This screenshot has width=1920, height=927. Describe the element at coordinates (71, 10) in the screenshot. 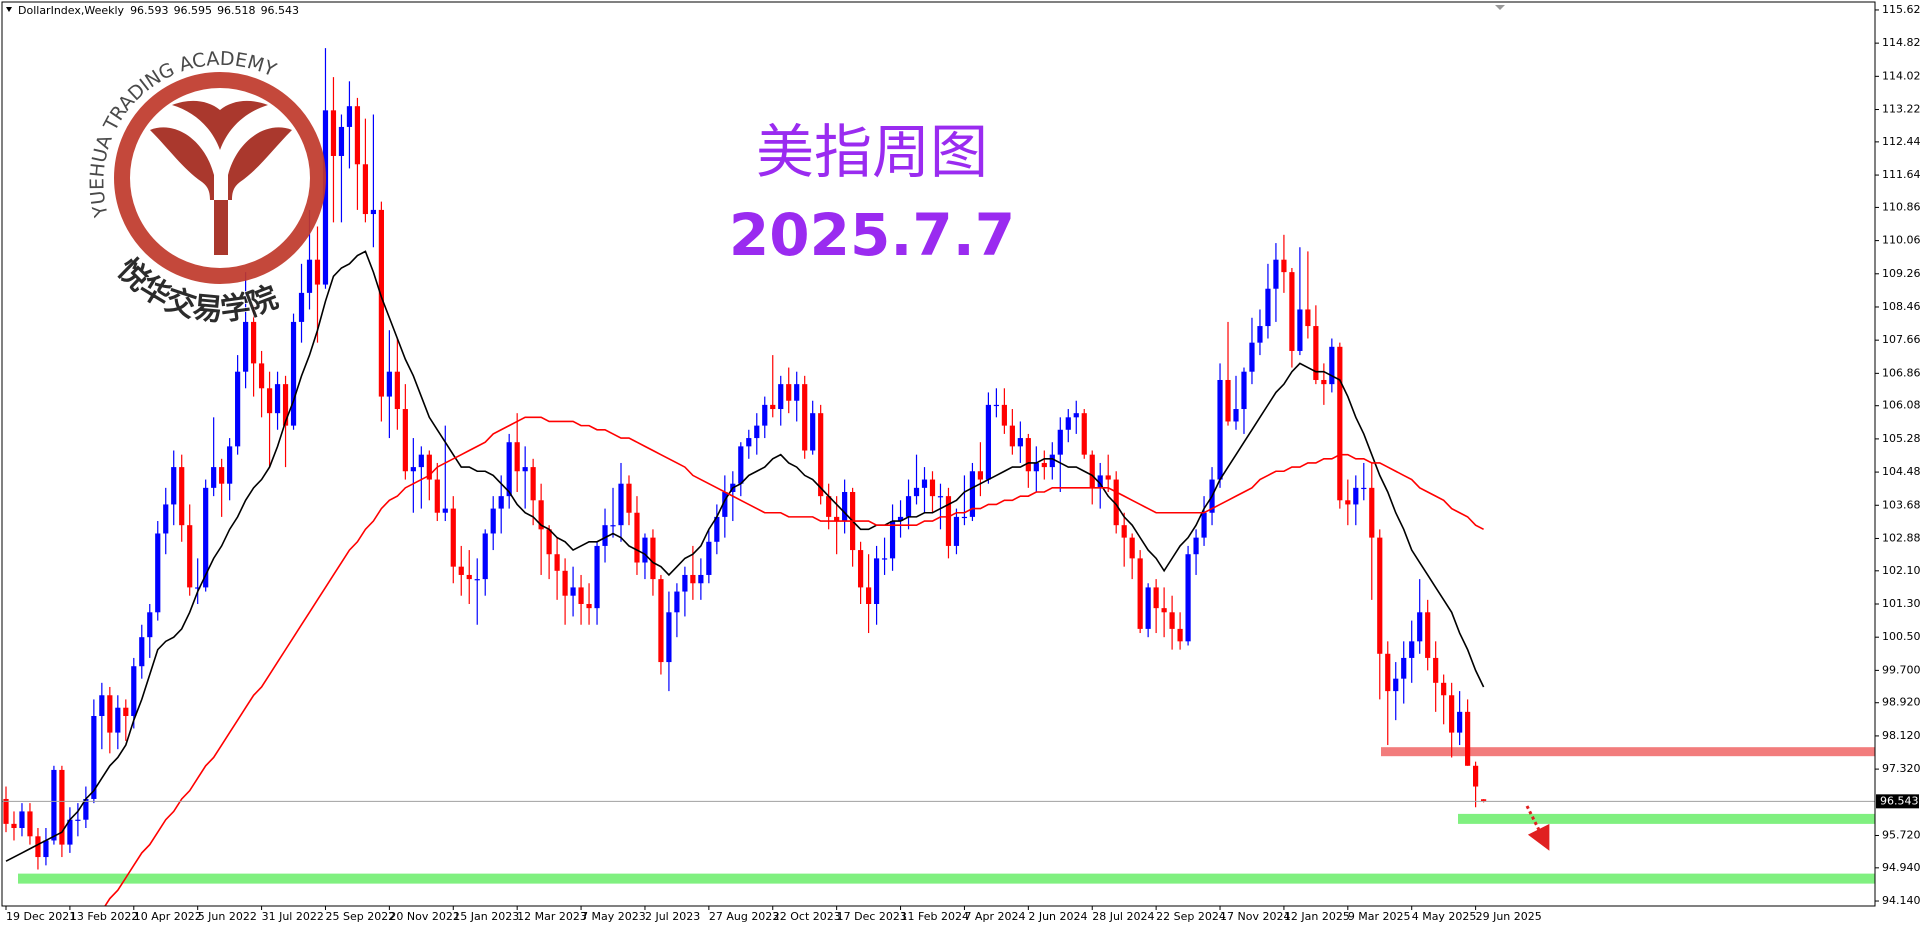

I see `symbol: DollarIndex,Weekly` at that location.